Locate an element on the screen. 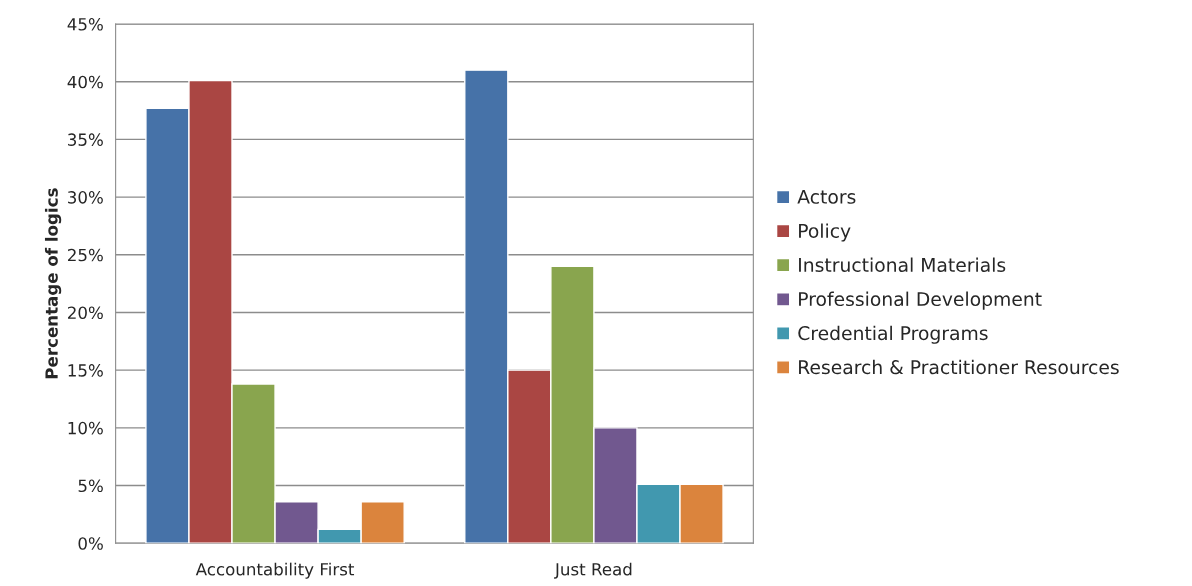 The image size is (1192, 586). y-tick-label: 25% is located at coordinates (85, 255).